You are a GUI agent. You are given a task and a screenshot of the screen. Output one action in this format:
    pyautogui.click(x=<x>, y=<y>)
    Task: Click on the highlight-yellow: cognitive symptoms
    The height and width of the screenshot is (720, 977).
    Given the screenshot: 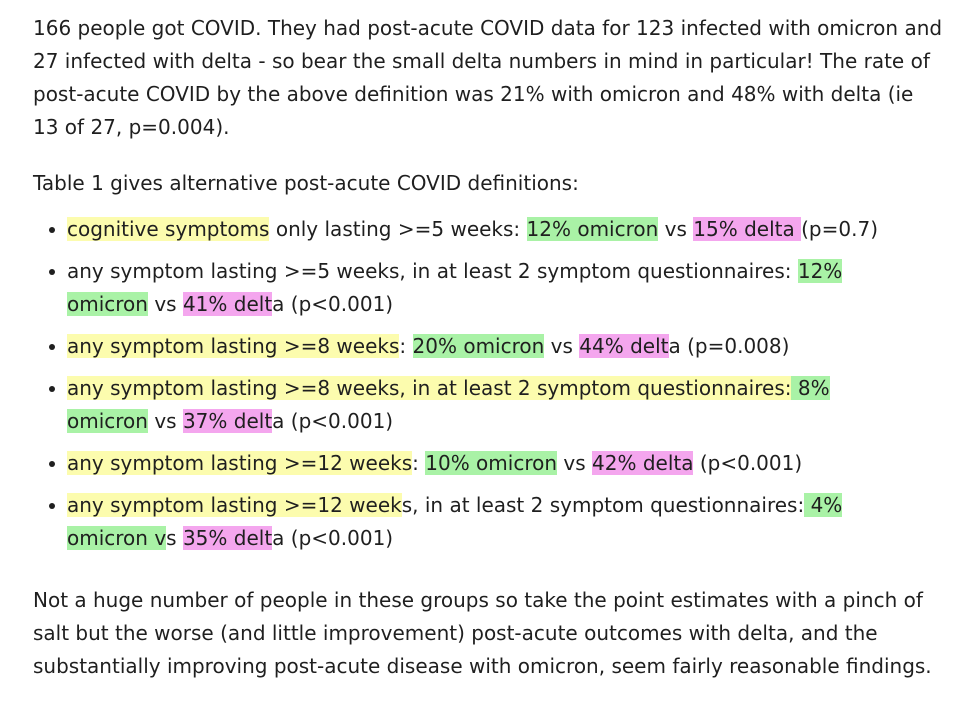 What is the action you would take?
    pyautogui.click(x=168, y=229)
    